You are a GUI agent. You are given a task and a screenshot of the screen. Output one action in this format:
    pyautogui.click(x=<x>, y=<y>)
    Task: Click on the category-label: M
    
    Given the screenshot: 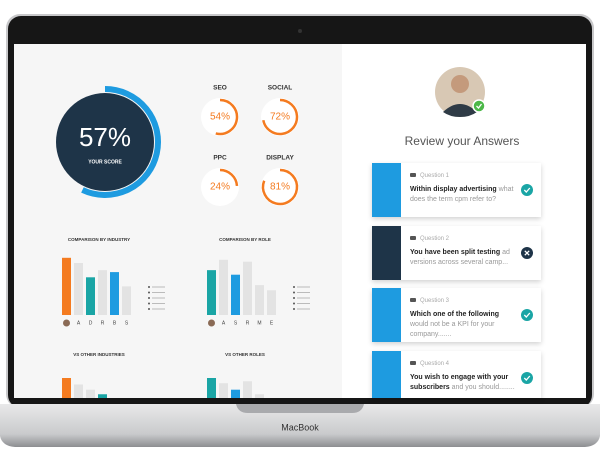 What is the action you would take?
    pyautogui.click(x=259, y=323)
    